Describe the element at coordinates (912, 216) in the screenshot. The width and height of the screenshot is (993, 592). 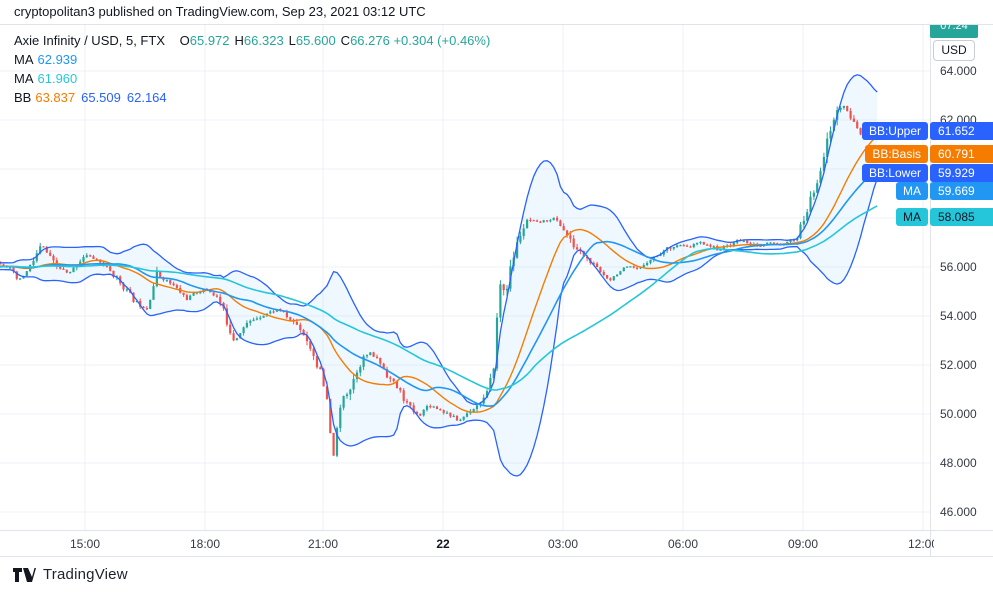
I see `ma-slow-label-name: MA` at that location.